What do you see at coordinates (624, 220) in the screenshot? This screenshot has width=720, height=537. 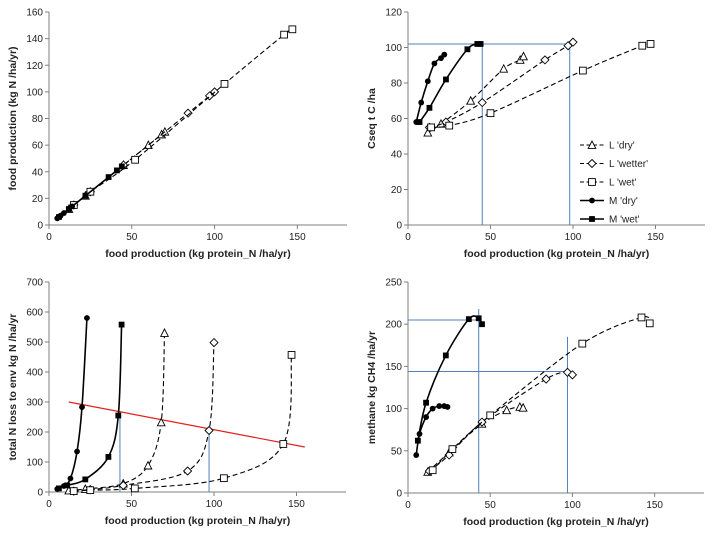 I see `legend-label: M 'wet'` at bounding box center [624, 220].